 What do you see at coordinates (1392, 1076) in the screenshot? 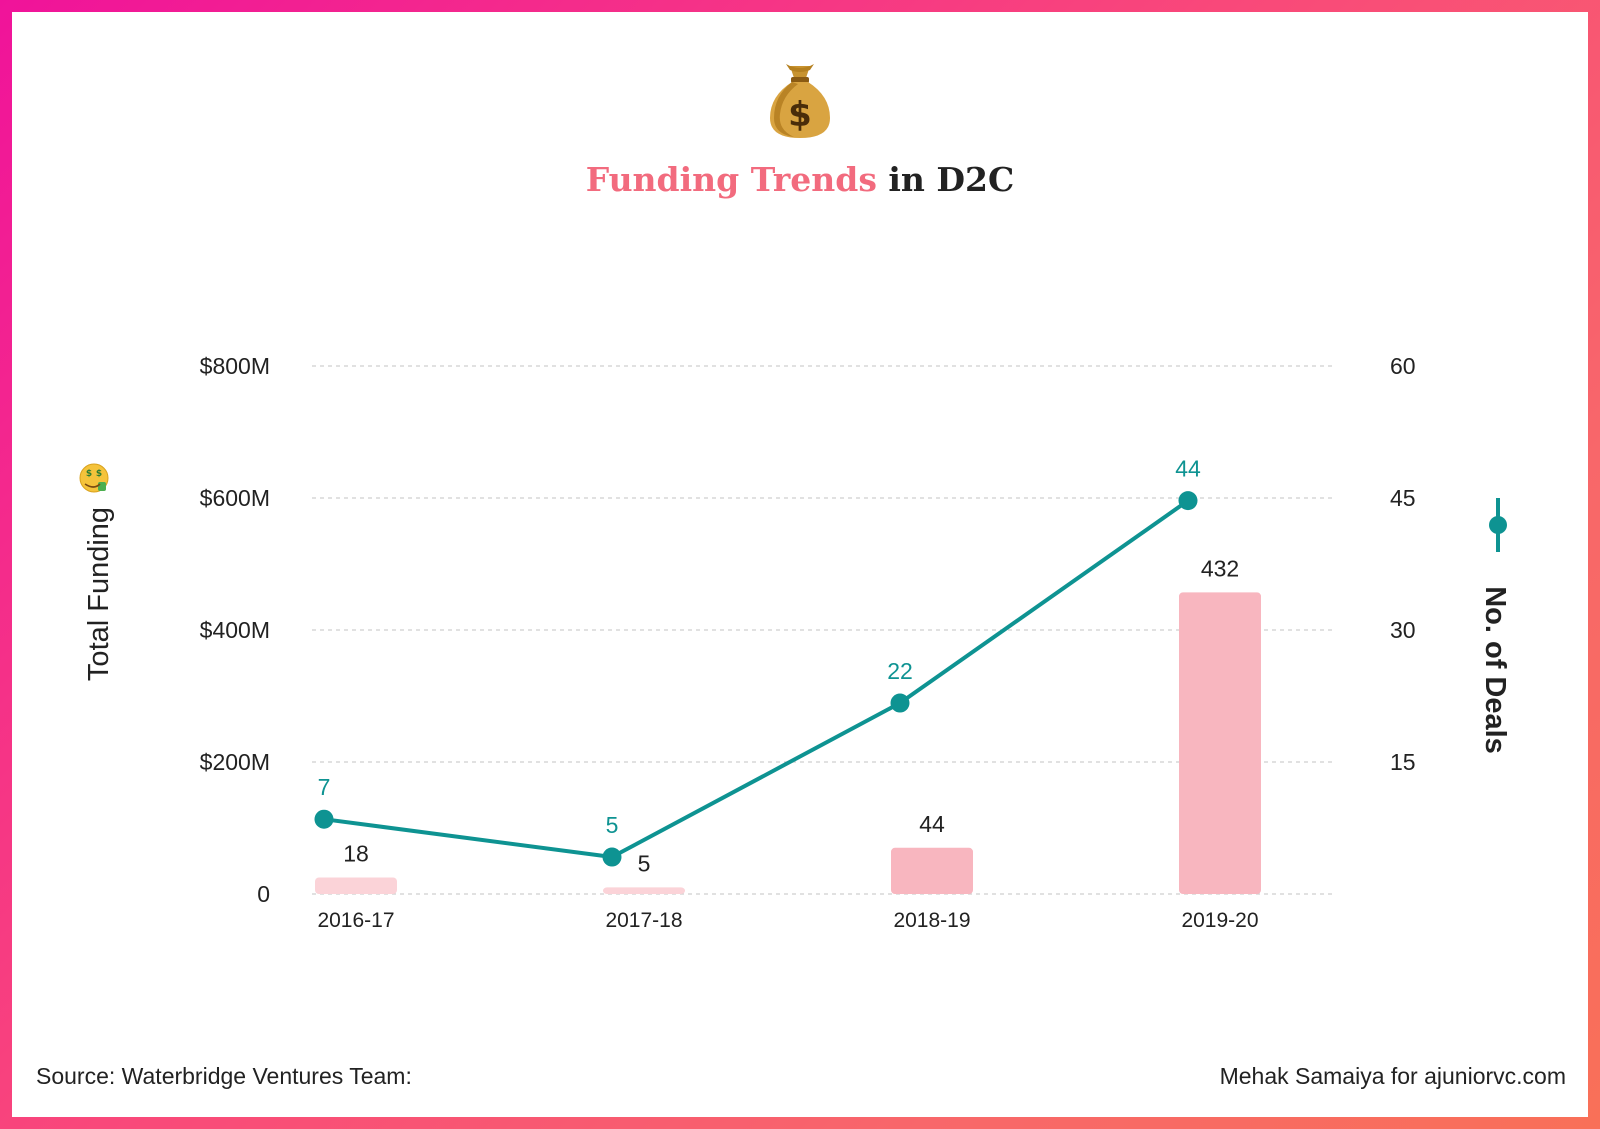
I see `credit-note: Mehak Samaiya for ajuniorvc.com` at bounding box center [1392, 1076].